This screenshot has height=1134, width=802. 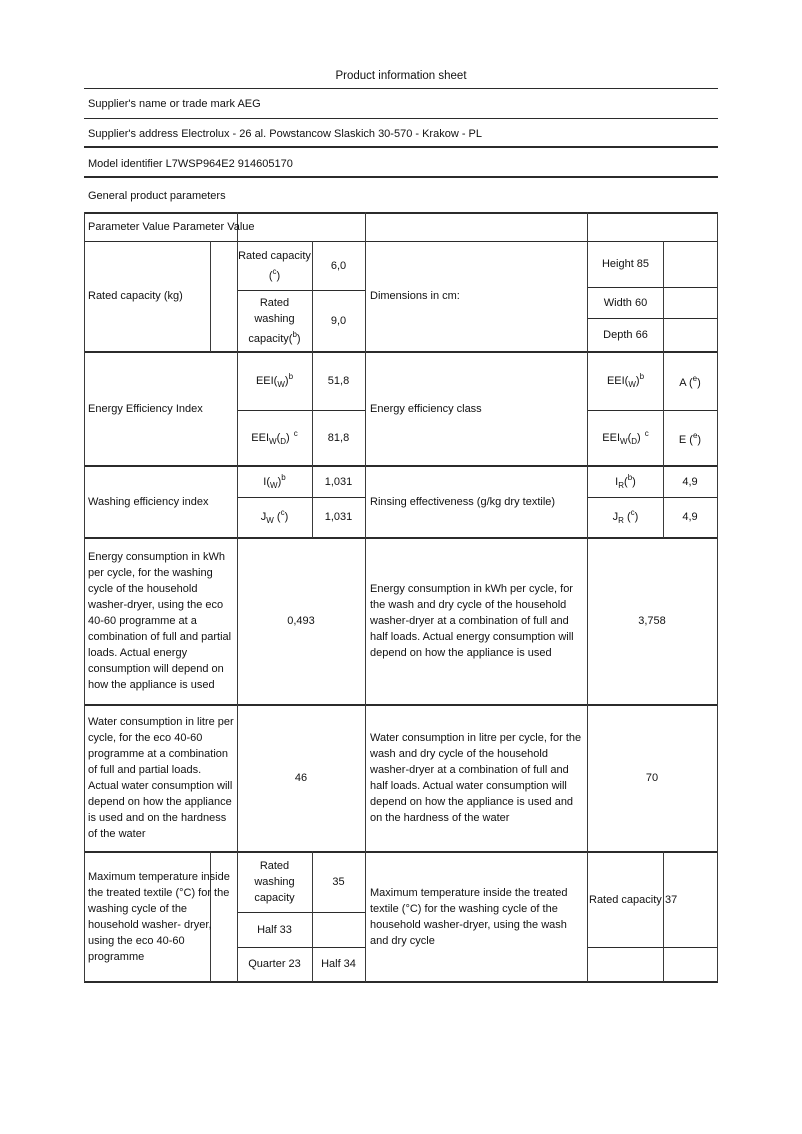 What do you see at coordinates (625, 516) in the screenshot?
I see `cell-jr-label: JR (c)` at bounding box center [625, 516].